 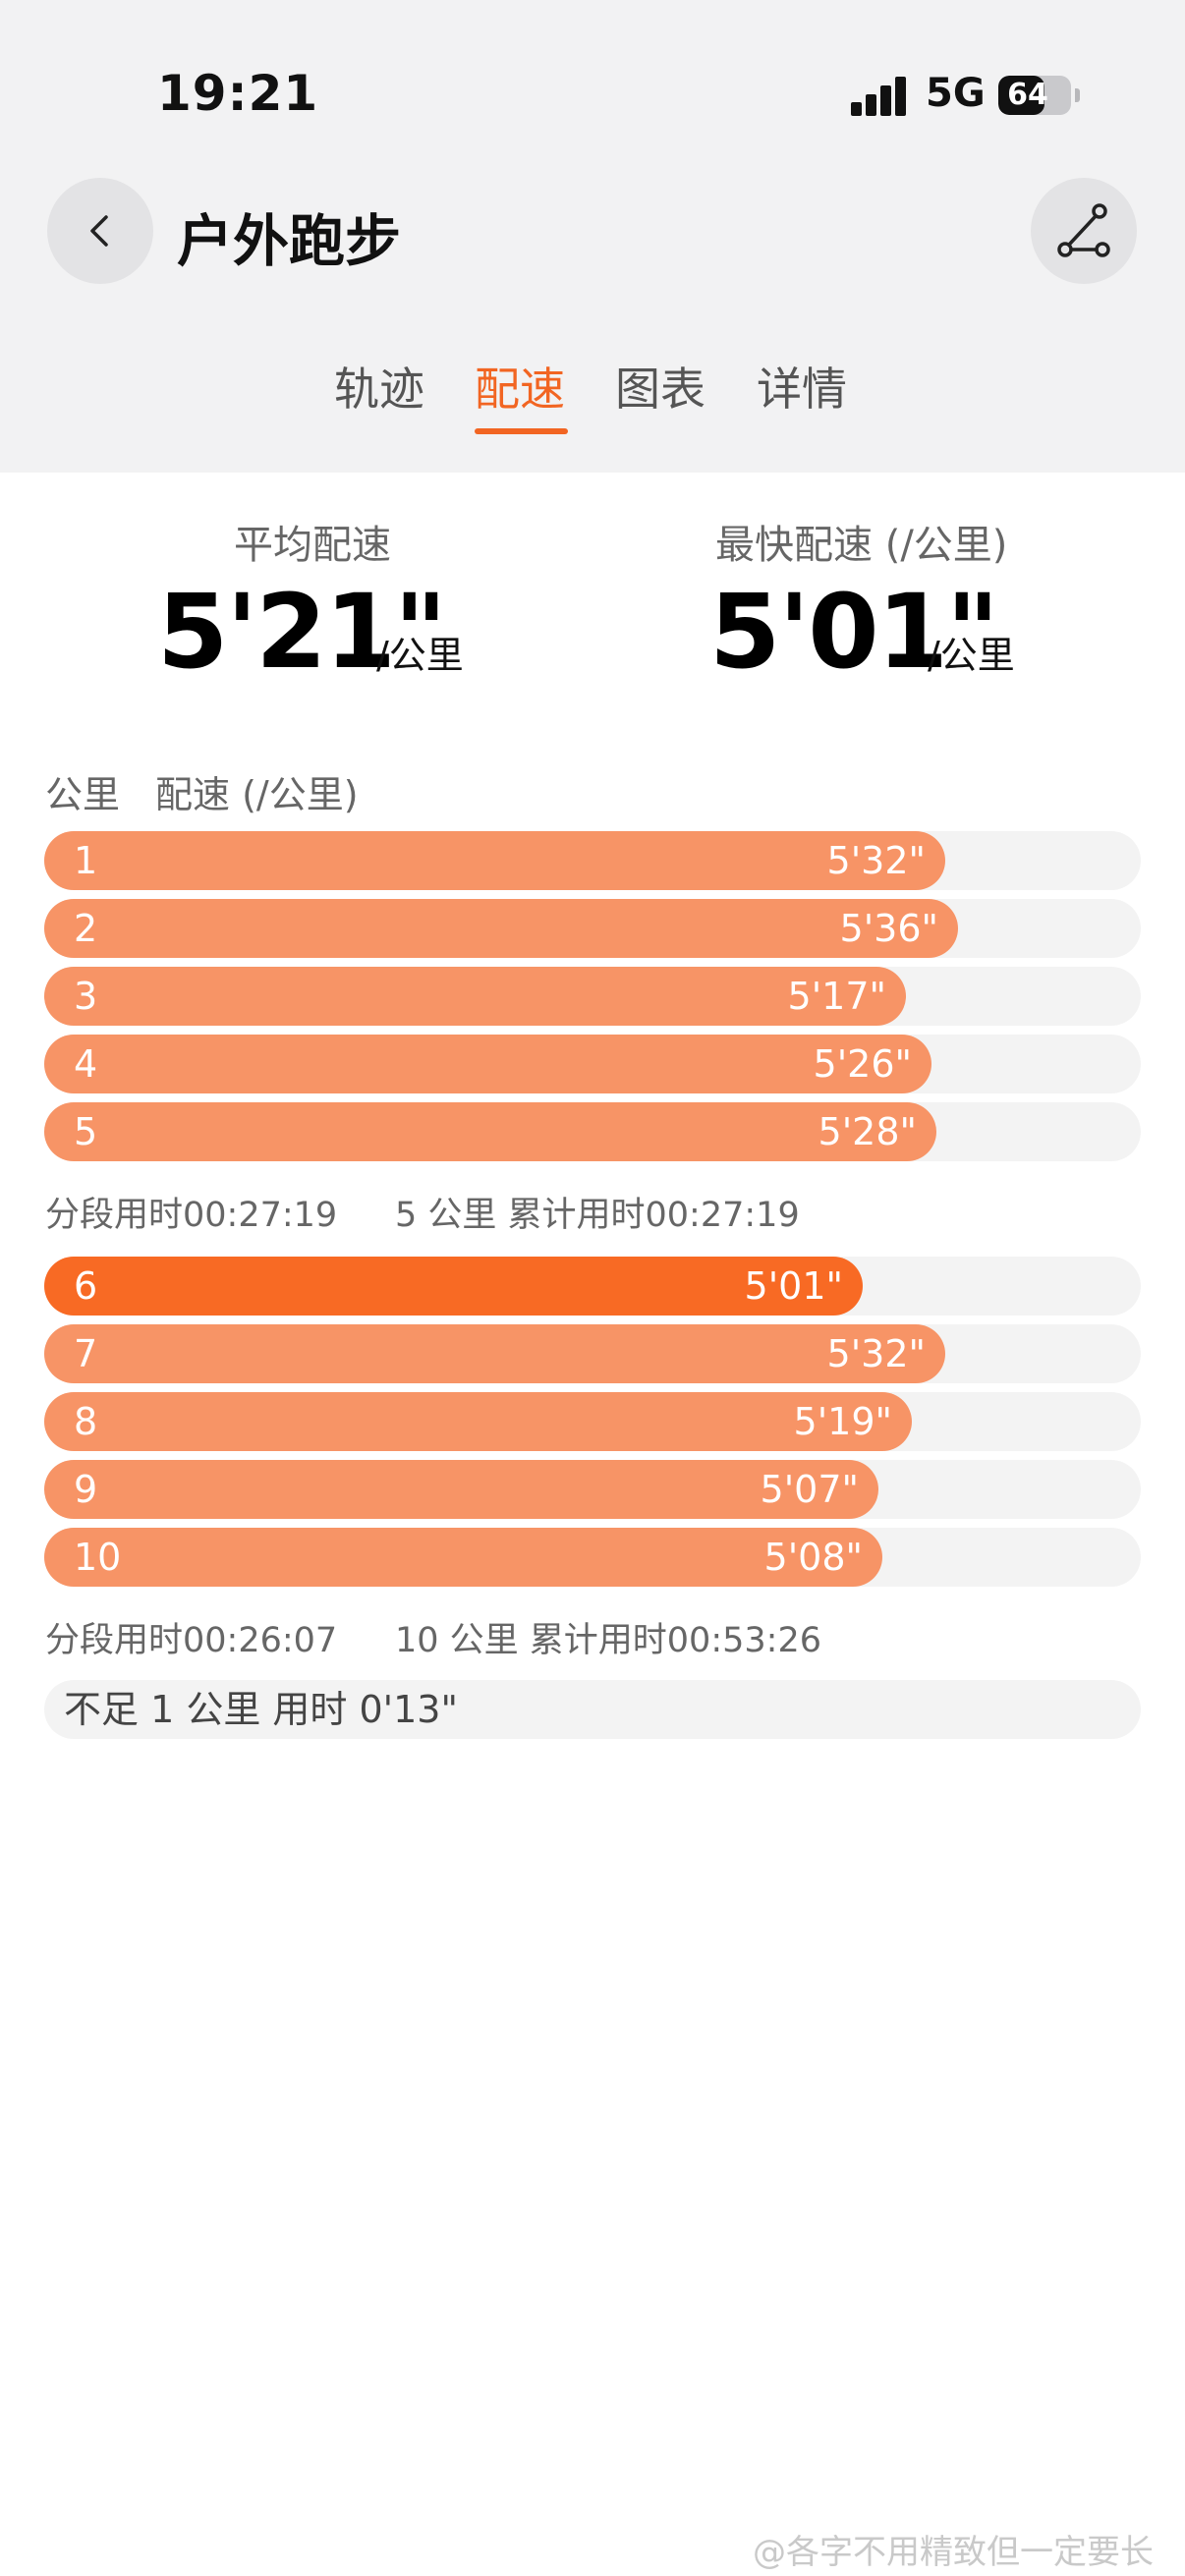 I want to click on status-time: 19:21, so click(x=238, y=93).